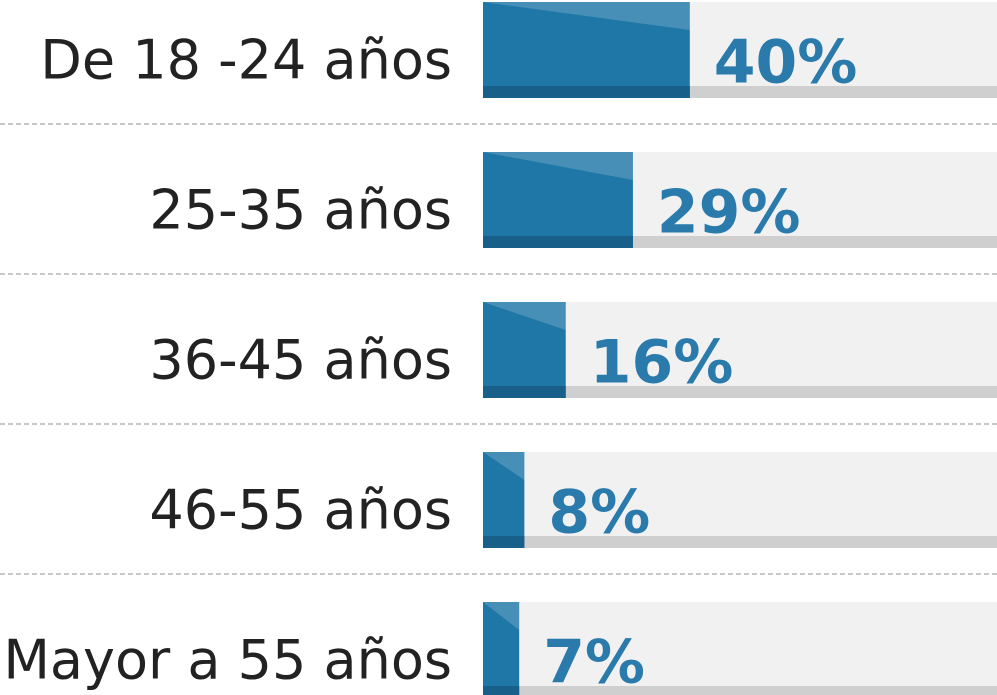 The width and height of the screenshot is (997, 695). What do you see at coordinates (227, 660) in the screenshot?
I see `category-label: Mayor a 55 años` at bounding box center [227, 660].